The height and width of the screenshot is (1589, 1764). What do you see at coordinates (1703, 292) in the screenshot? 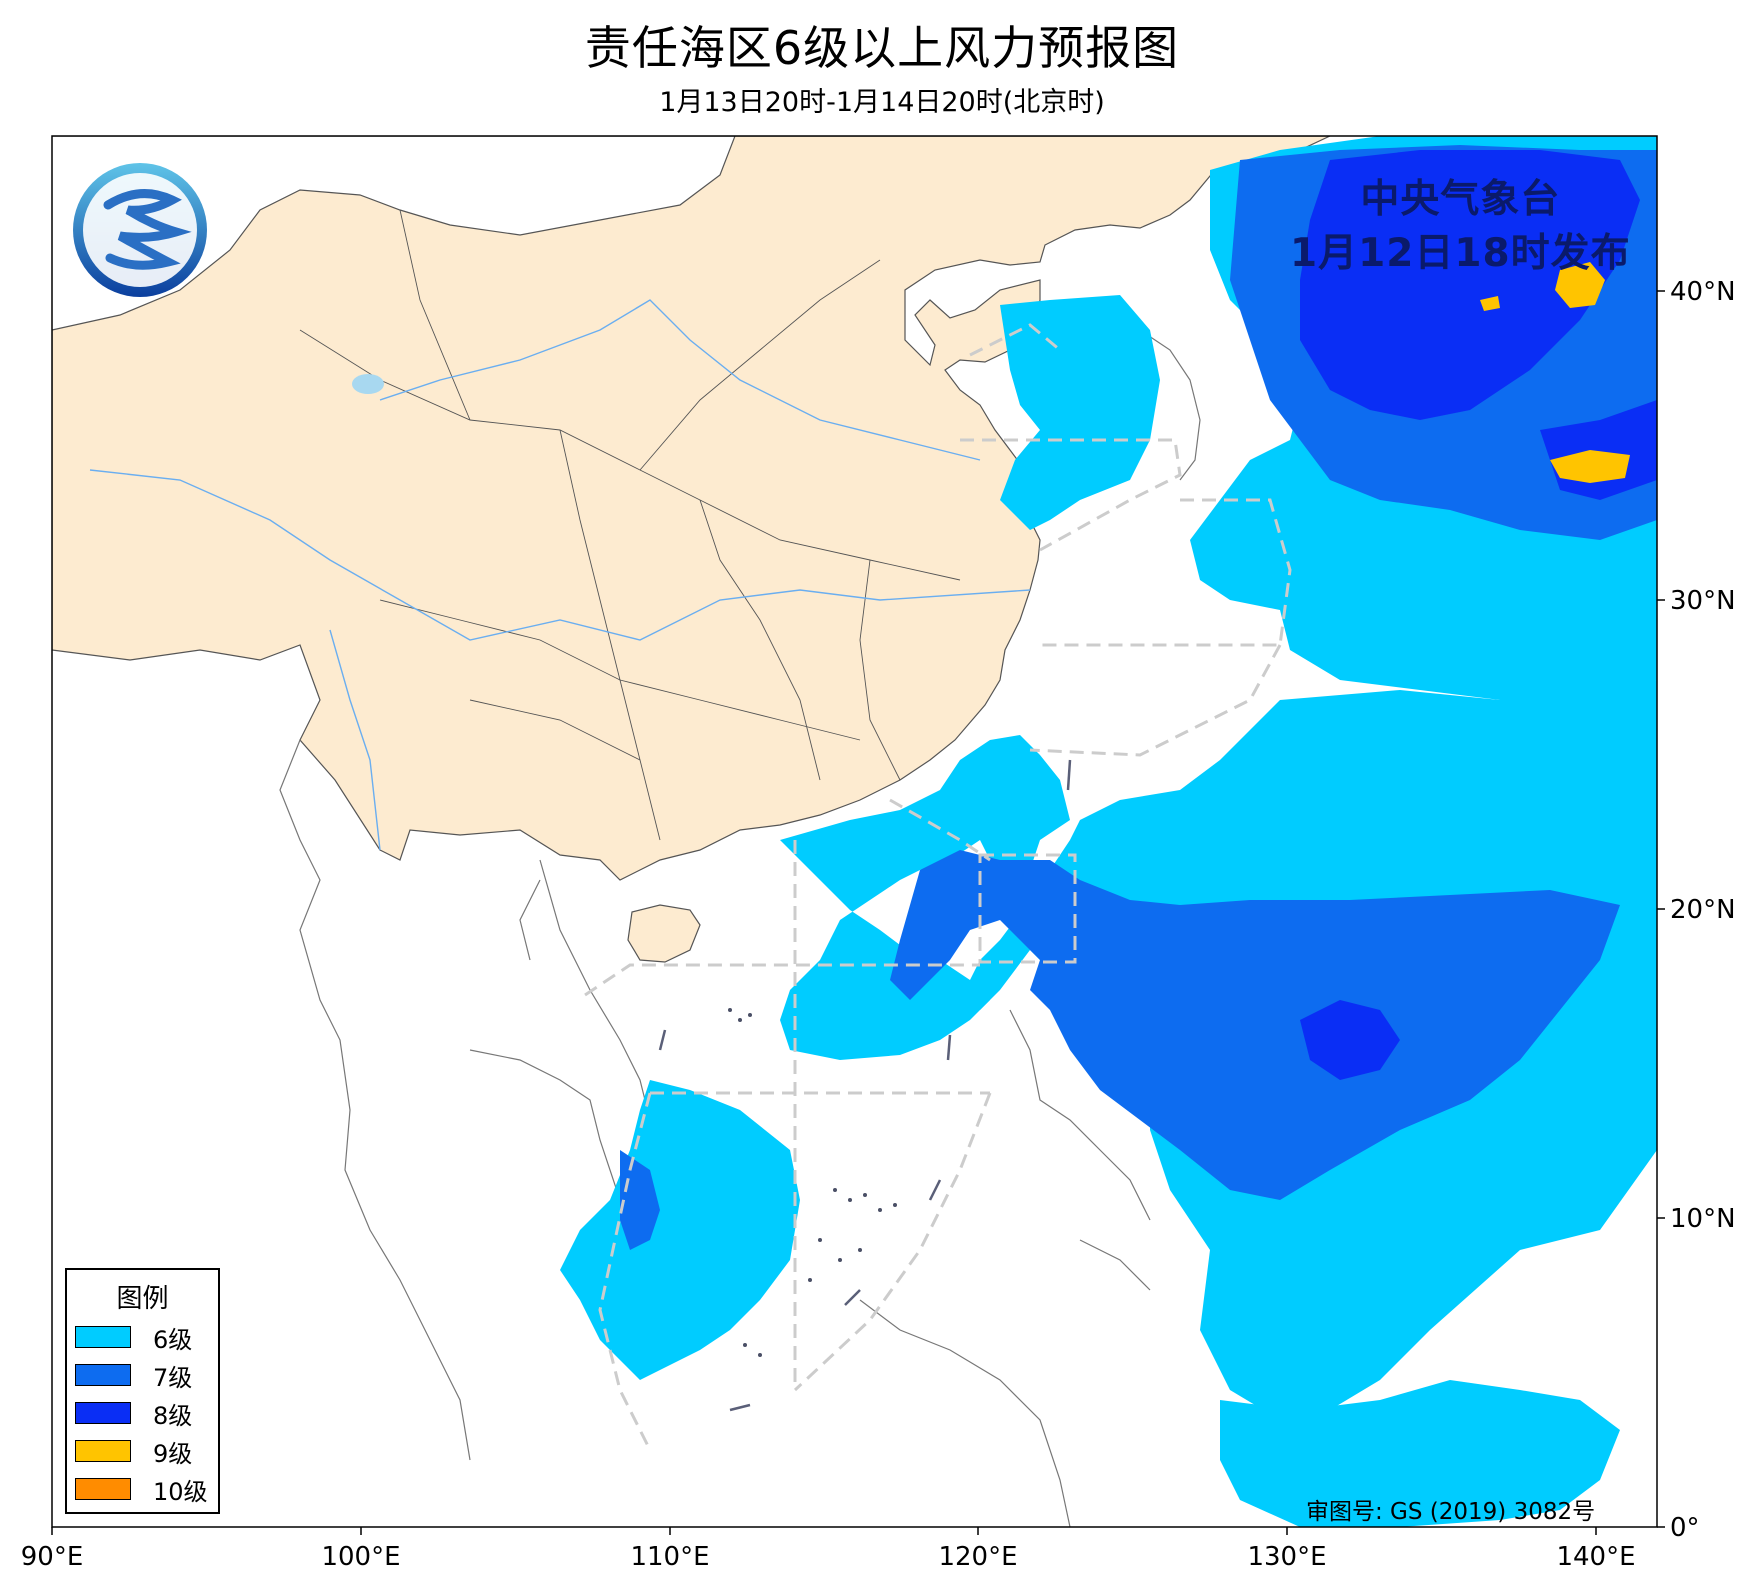
I see `y-tick-label: 40°N` at bounding box center [1703, 292].